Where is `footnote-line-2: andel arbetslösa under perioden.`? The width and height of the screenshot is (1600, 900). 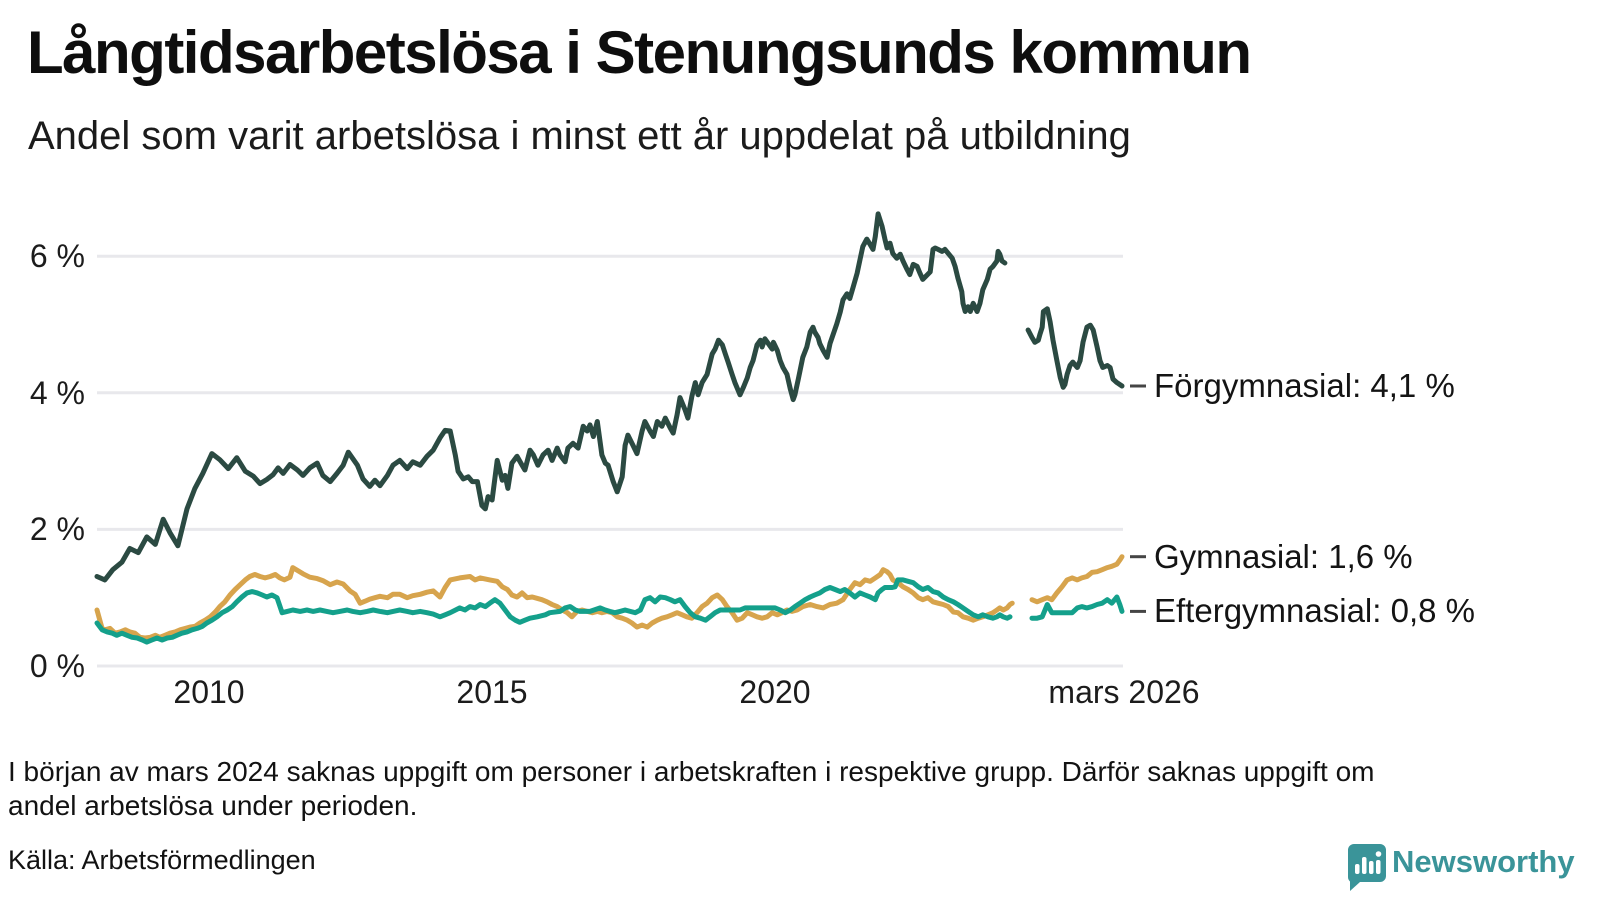
footnote-line-2: andel arbetslösa under perioden. is located at coordinates (213, 805).